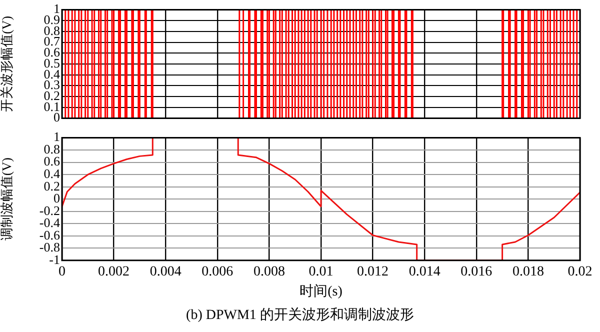 The width and height of the screenshot is (600, 332). Describe the element at coordinates (7, 64) in the screenshot. I see `y-axis-title: 开关波形幅值(V)` at that location.